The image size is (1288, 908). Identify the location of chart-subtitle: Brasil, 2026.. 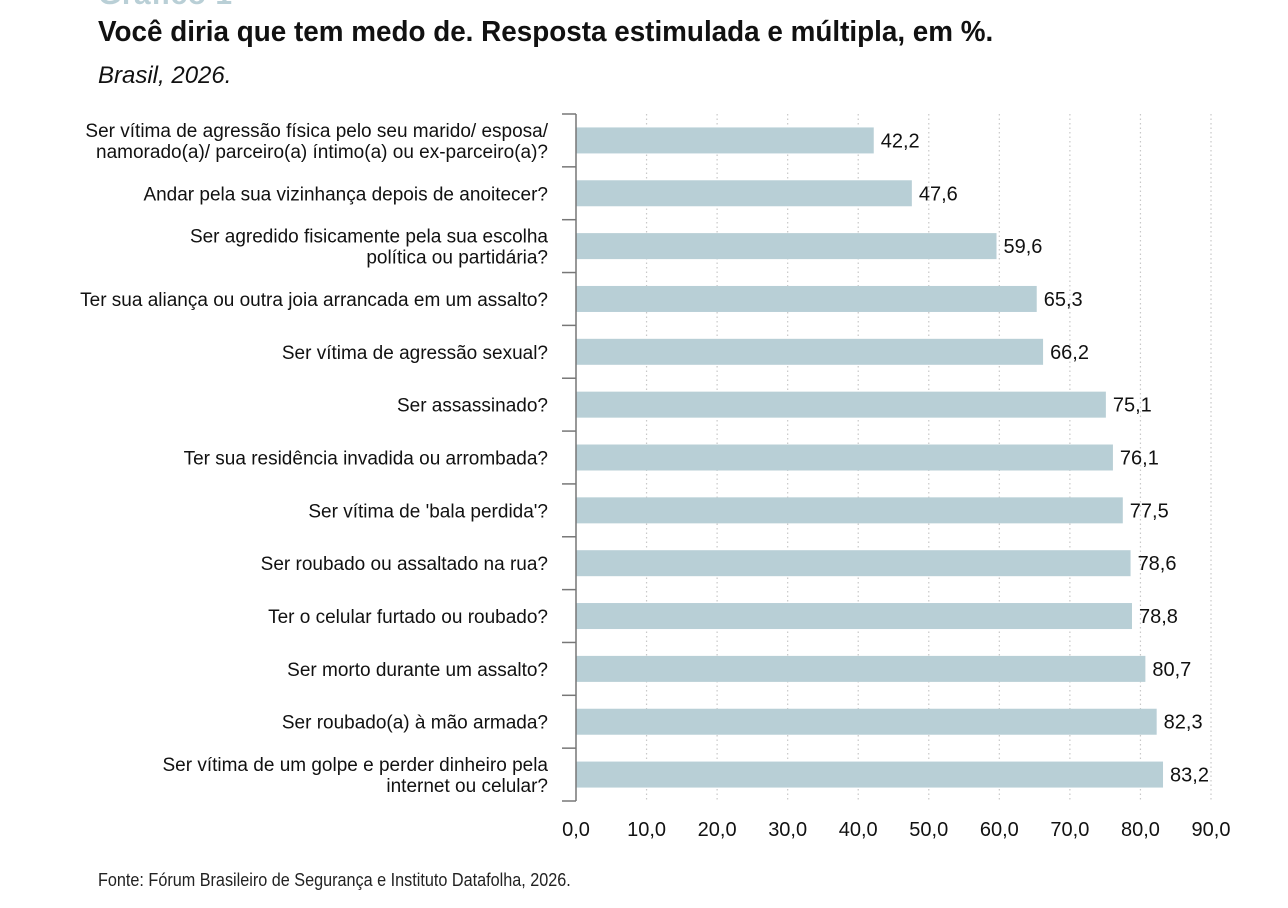
(165, 75).